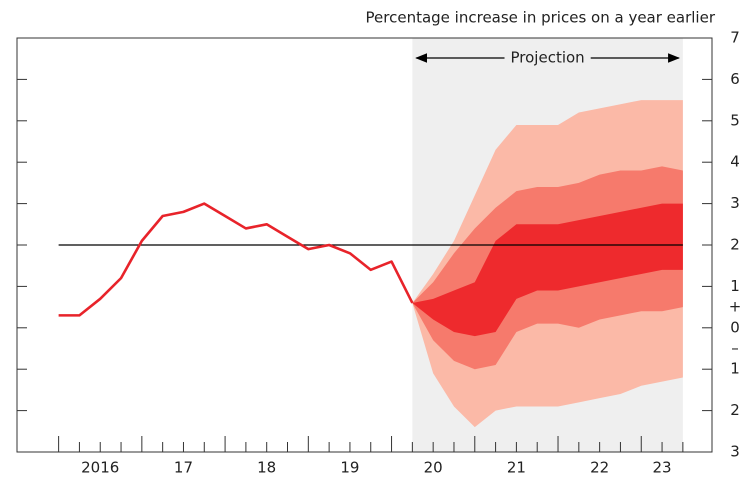  Describe the element at coordinates (433, 468) in the screenshot. I see `x-tick-label: 20` at that location.